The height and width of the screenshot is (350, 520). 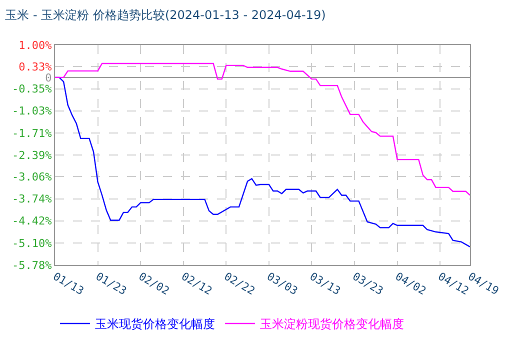 I want to click on y-tick-label: -0.35%, so click(x=32, y=89).